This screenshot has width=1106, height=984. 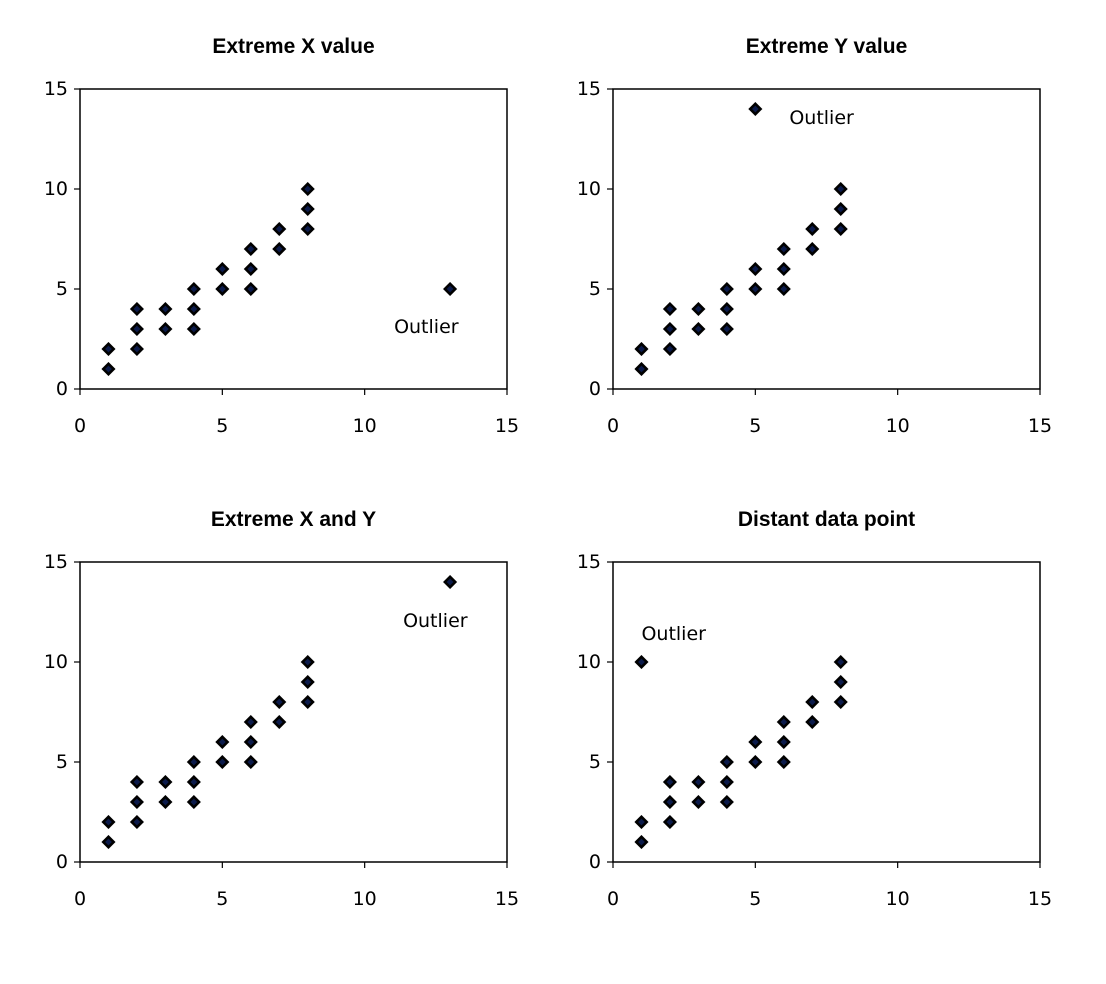 What do you see at coordinates (827, 46) in the screenshot?
I see `chart-title: Extreme Y value` at bounding box center [827, 46].